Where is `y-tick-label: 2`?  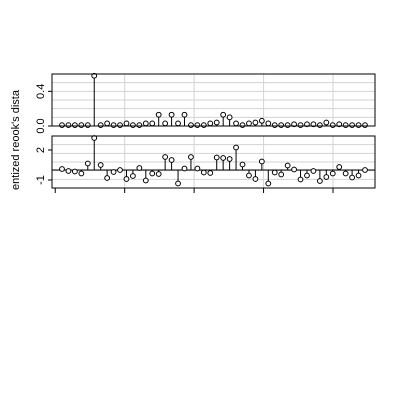
y-tick-label: 2 is located at coordinates (41, 150).